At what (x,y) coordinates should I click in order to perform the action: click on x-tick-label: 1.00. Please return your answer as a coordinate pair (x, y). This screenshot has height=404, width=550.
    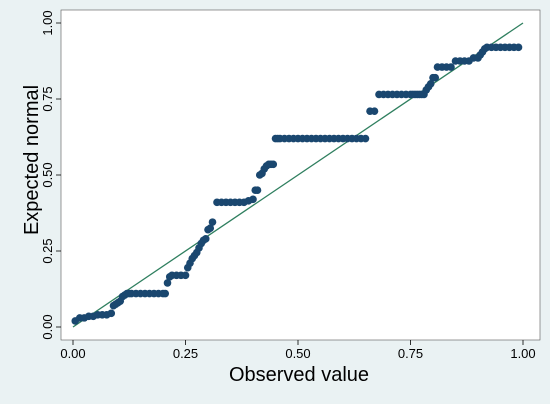
    Looking at the image, I should click on (522, 353).